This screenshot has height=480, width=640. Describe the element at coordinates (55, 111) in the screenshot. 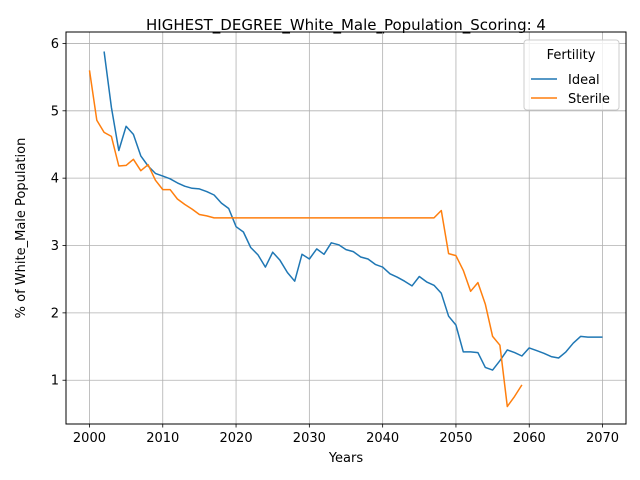

I see `y-tick-label: 5` at that location.